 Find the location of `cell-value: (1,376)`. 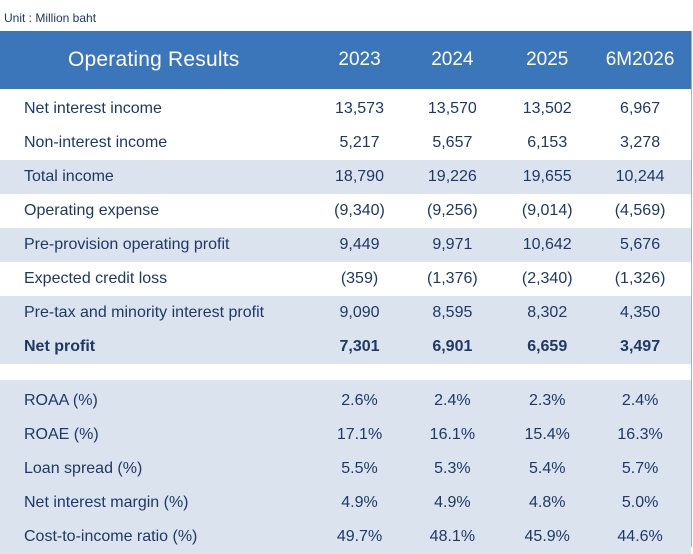

cell-value: (1,376) is located at coordinates (452, 278).